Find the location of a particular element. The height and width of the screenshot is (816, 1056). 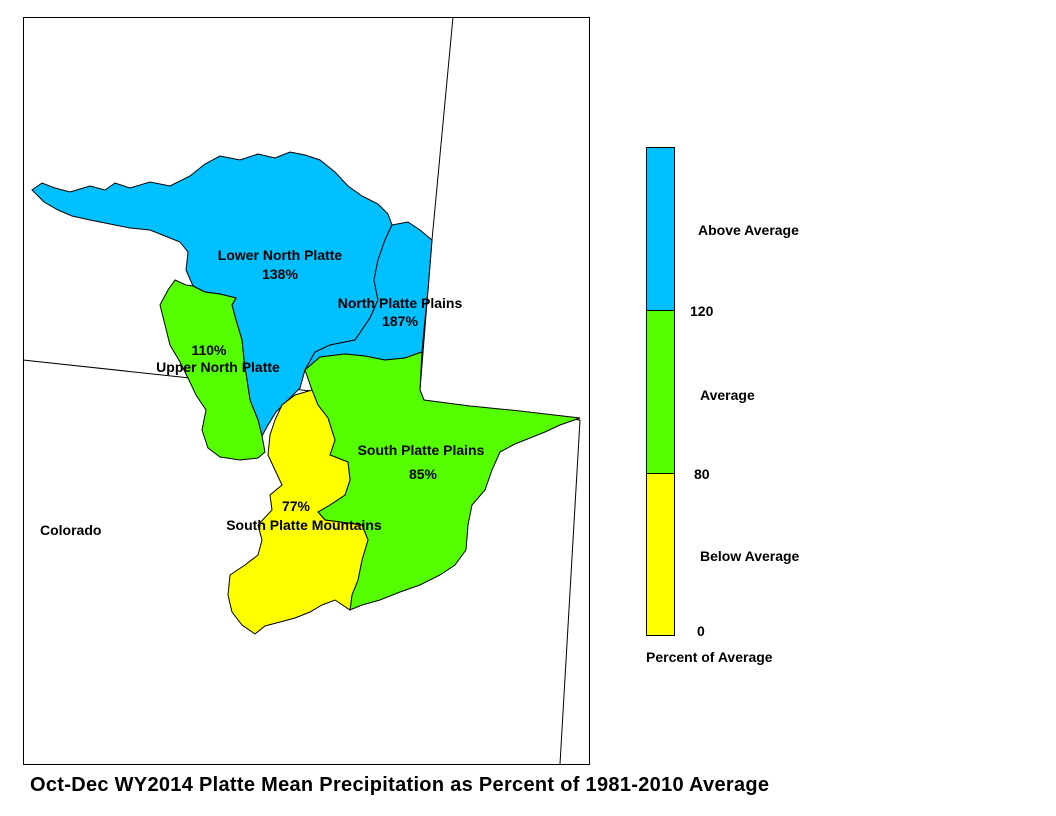

legend-label-below: Below Average is located at coordinates (750, 556).